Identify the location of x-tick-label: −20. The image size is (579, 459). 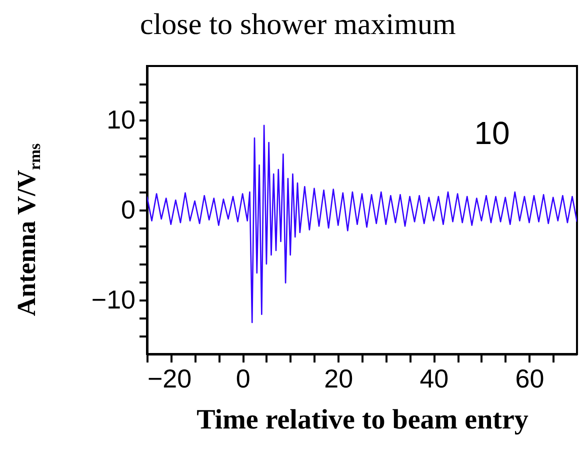
(170, 379).